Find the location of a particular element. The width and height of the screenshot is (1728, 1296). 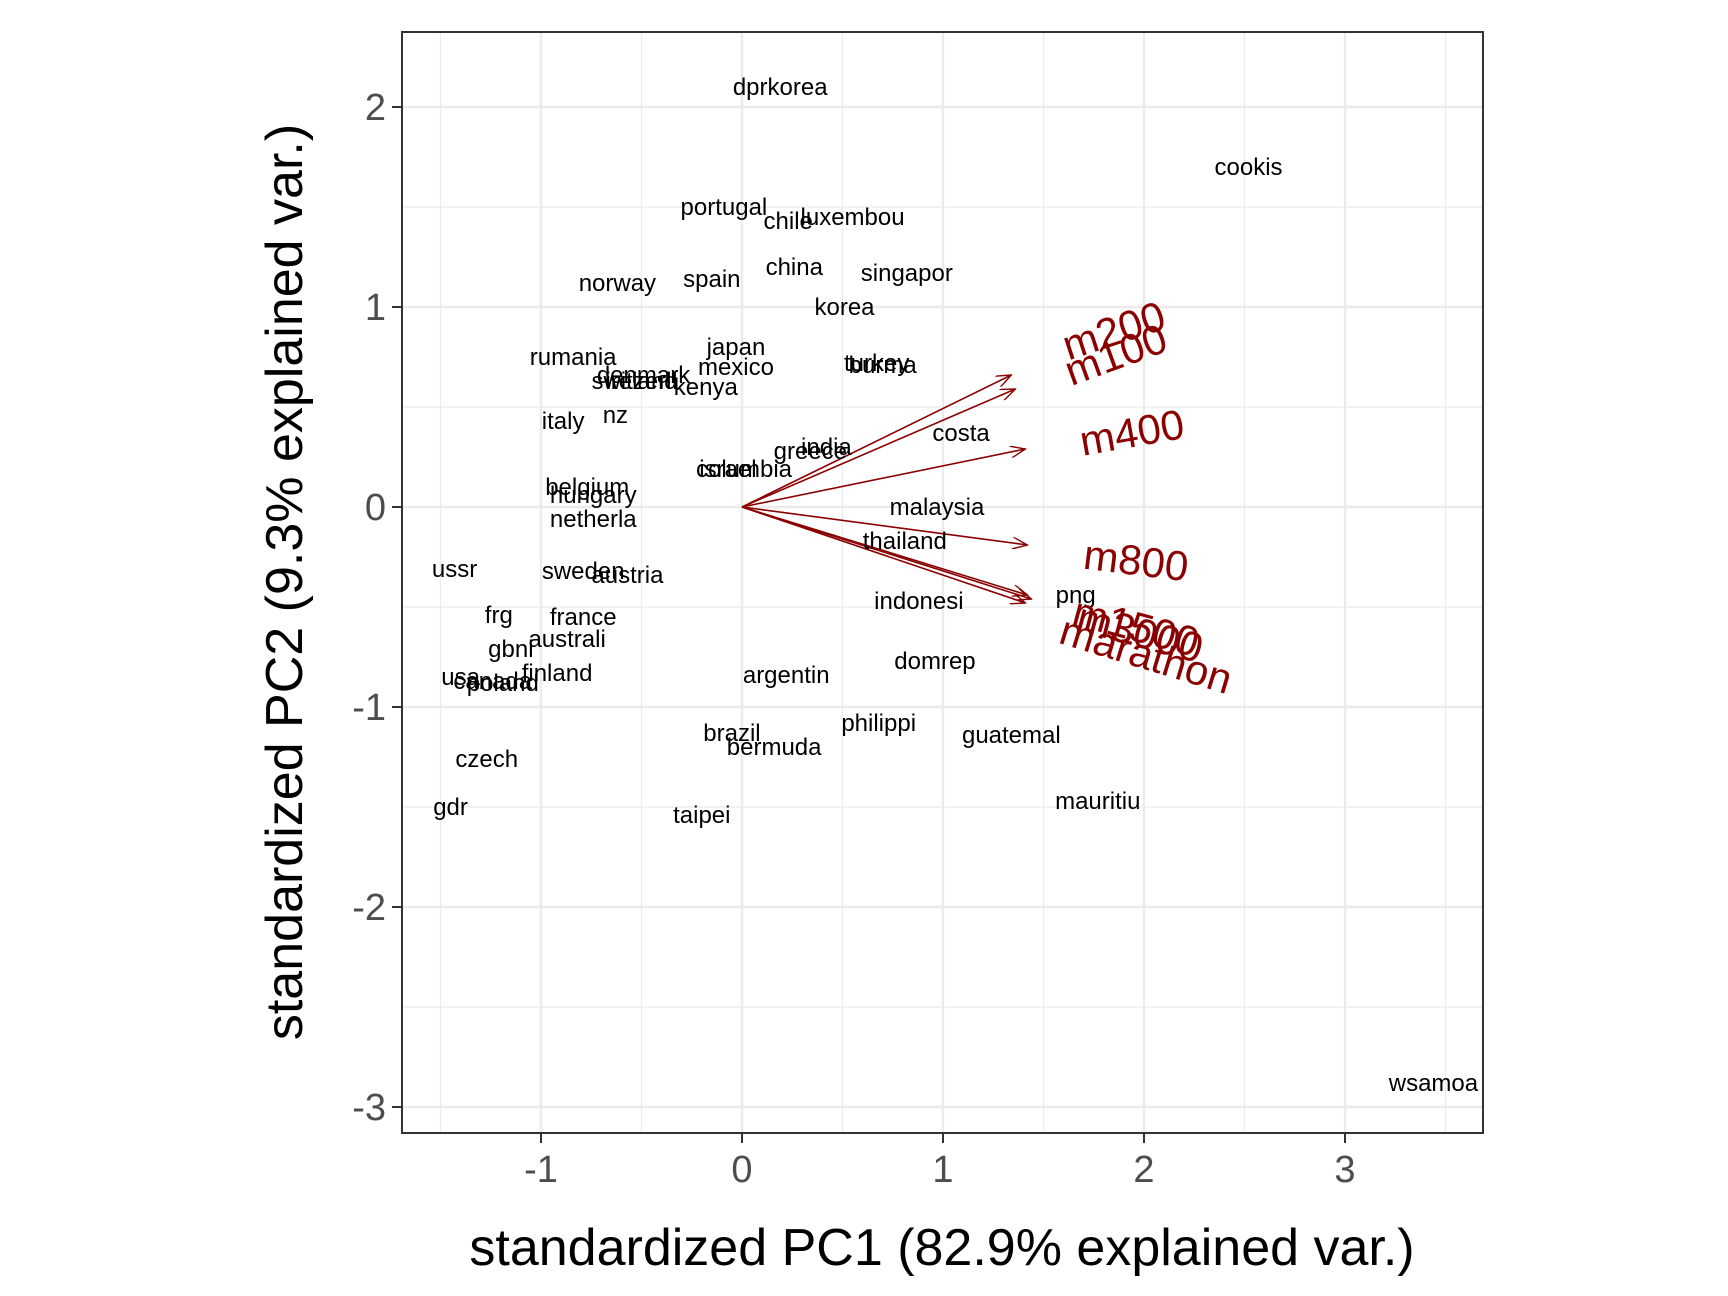

y-tick-label: 2 is located at coordinates (375, 108).